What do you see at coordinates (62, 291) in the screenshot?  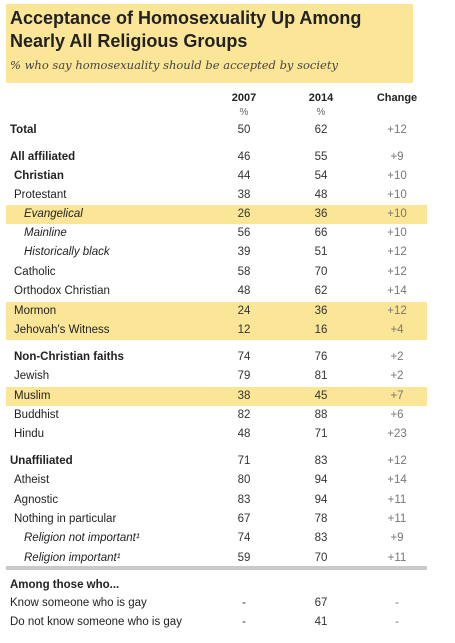 I see `row-label: Orthodox Christian` at bounding box center [62, 291].